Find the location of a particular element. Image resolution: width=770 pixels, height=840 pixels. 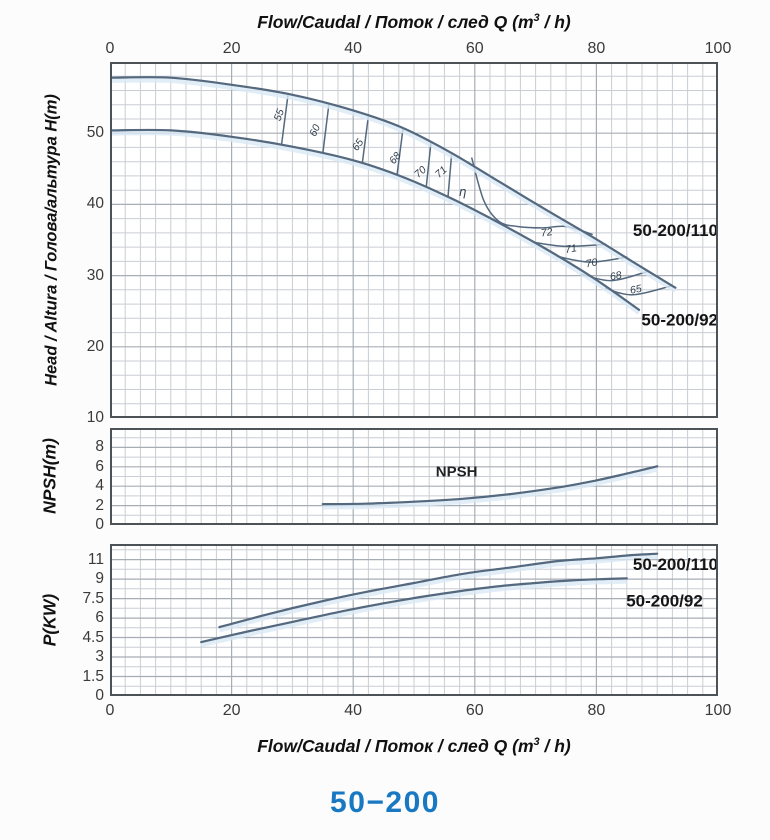

y-tick-label: 7.5 is located at coordinates (93, 598).